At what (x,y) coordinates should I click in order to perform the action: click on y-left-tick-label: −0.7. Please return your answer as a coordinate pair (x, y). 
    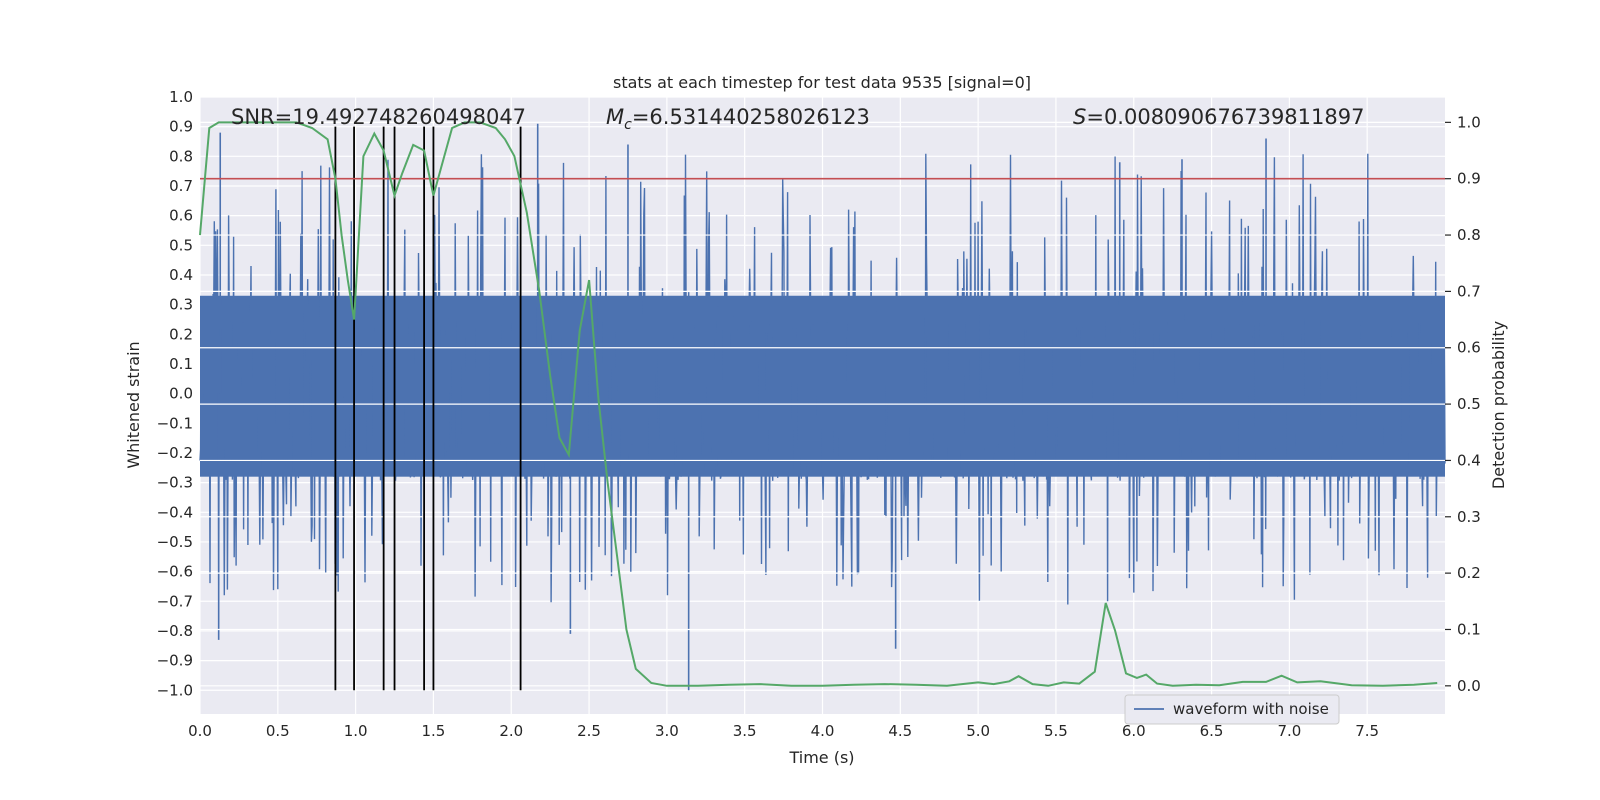
    Looking at the image, I should click on (175, 601).